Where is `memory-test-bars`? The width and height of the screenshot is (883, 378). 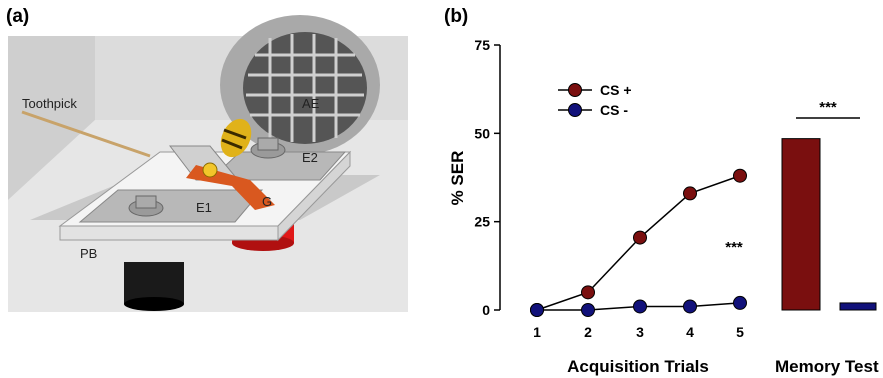
memory-test-bars is located at coordinates (829, 224).